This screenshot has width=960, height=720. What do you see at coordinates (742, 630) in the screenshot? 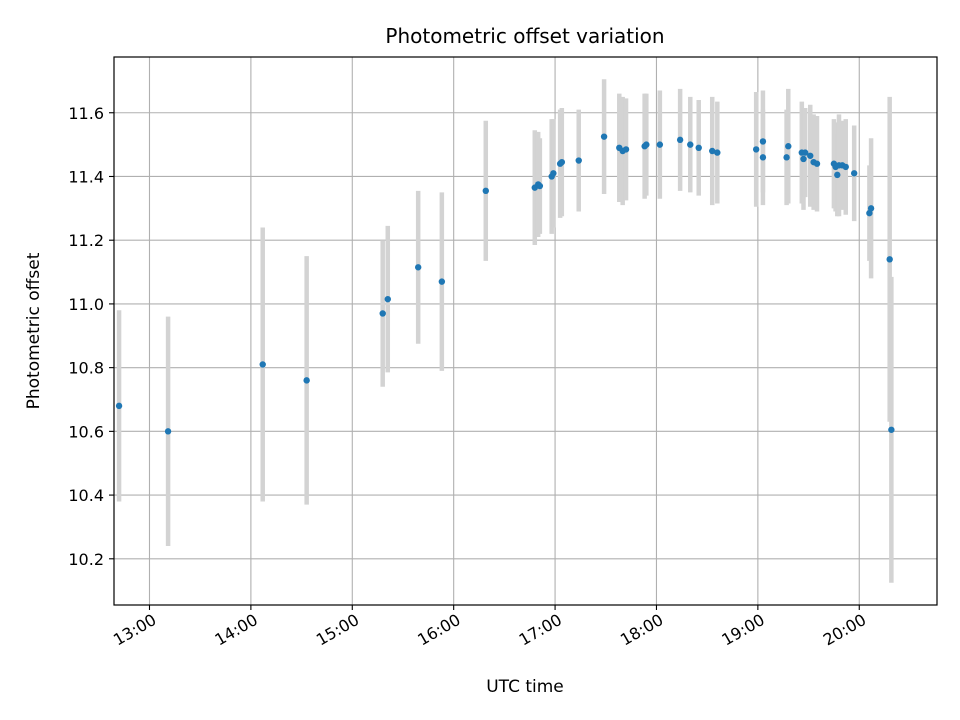
I see `x-tick-label: 19:00` at bounding box center [742, 630].